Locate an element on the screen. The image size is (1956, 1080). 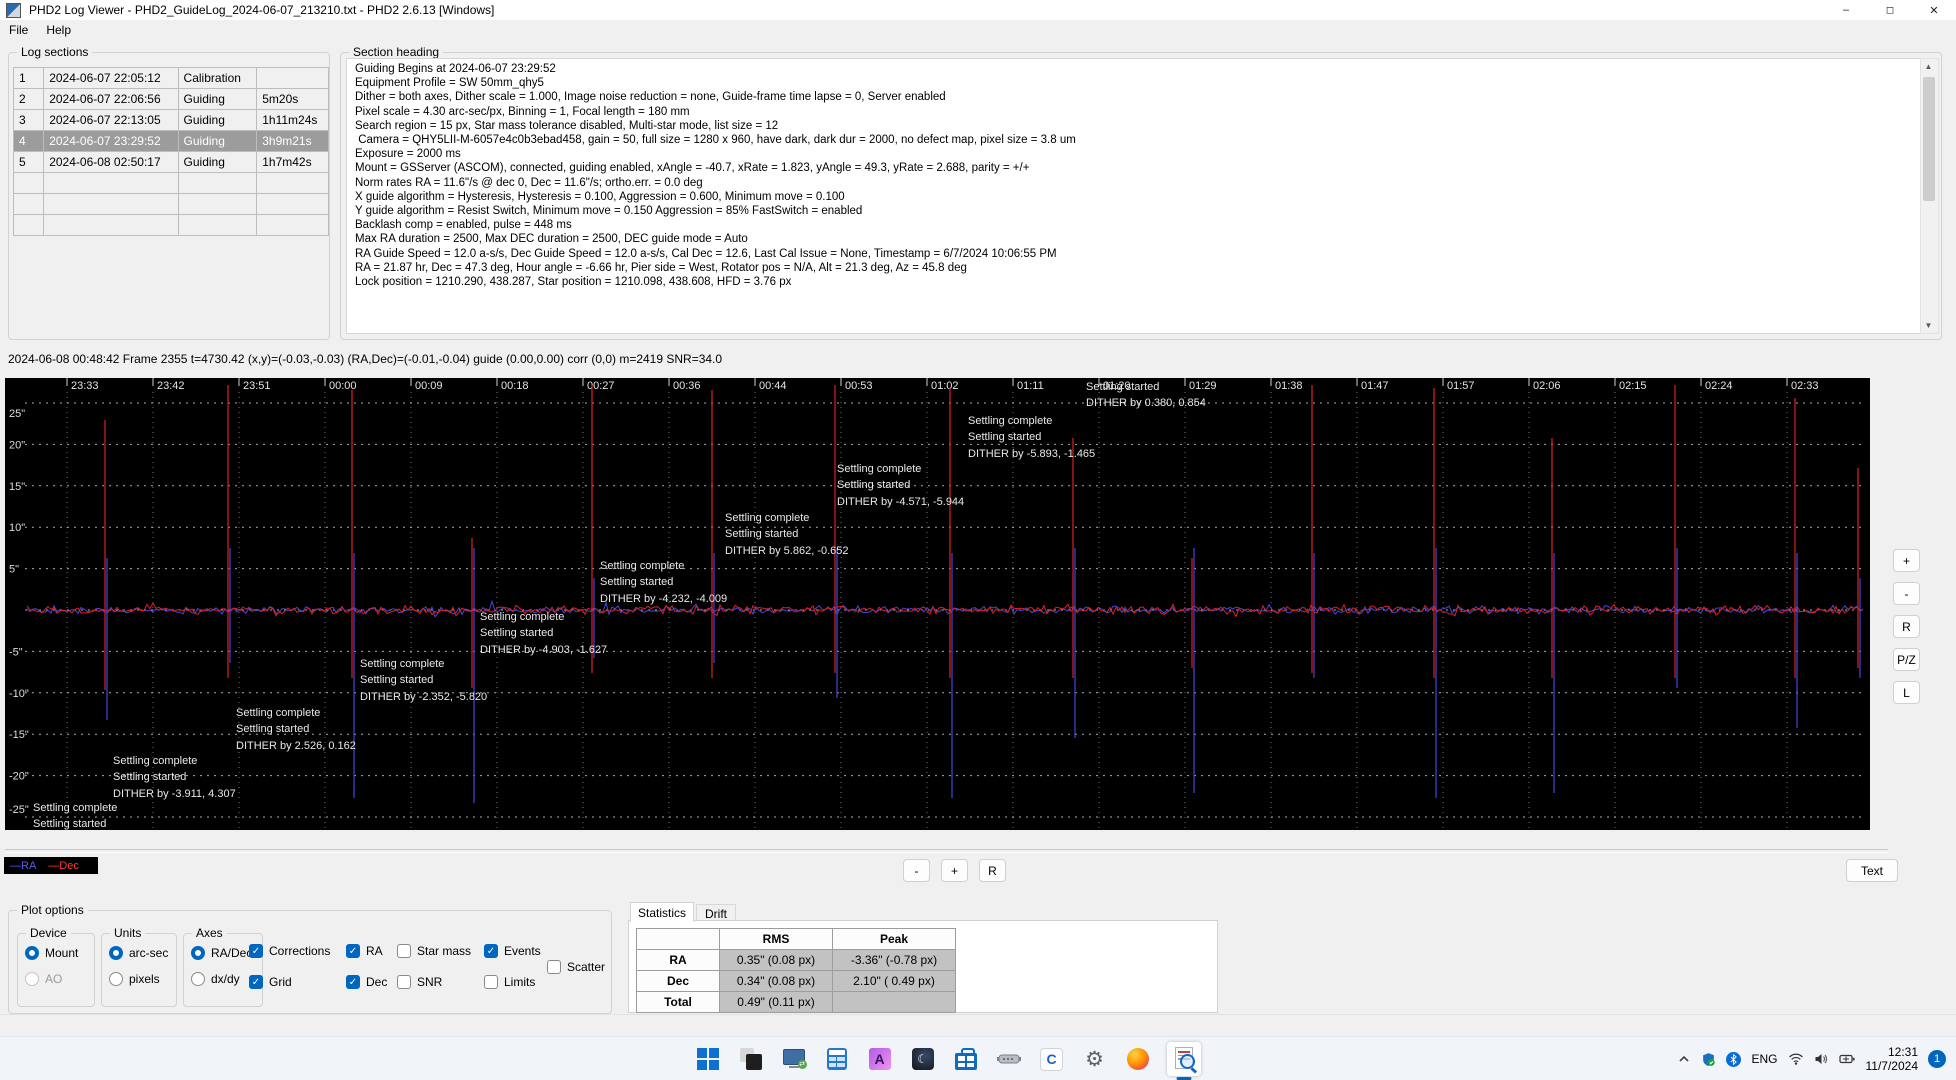
taskbar-app-microsoft-store is located at coordinates (965, 1059).